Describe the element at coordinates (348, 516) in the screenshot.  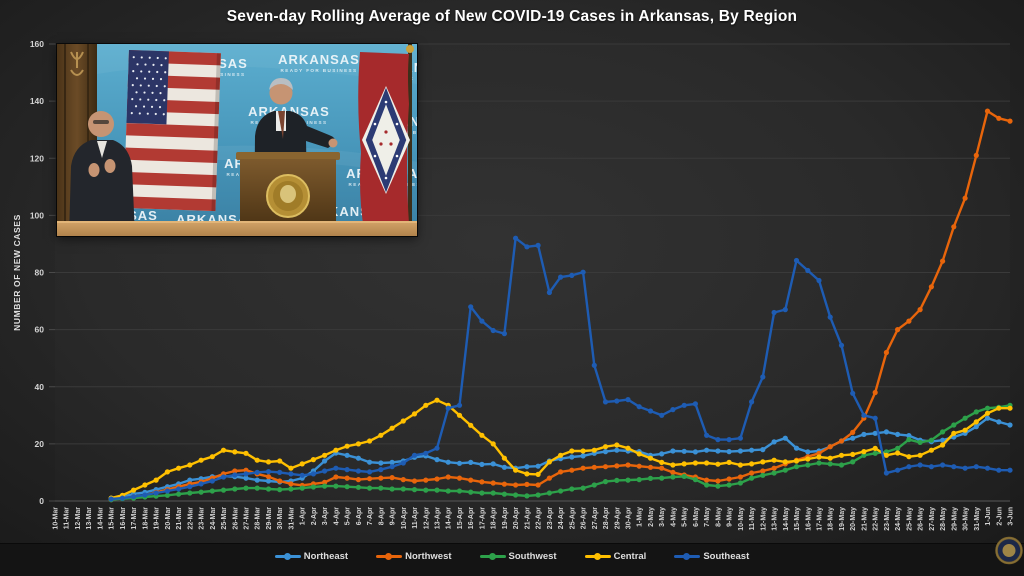
I see `x-tick-label: 5-Apr` at that location.